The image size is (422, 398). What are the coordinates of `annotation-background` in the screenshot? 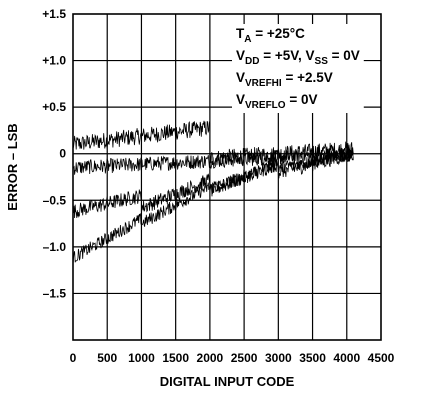 It's located at (298, 68).